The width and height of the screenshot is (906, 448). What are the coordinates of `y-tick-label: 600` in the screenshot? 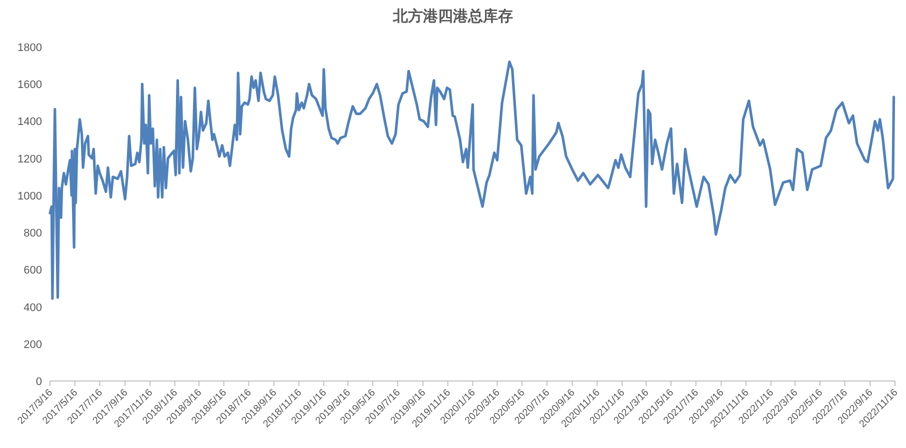 It's located at (33, 270).